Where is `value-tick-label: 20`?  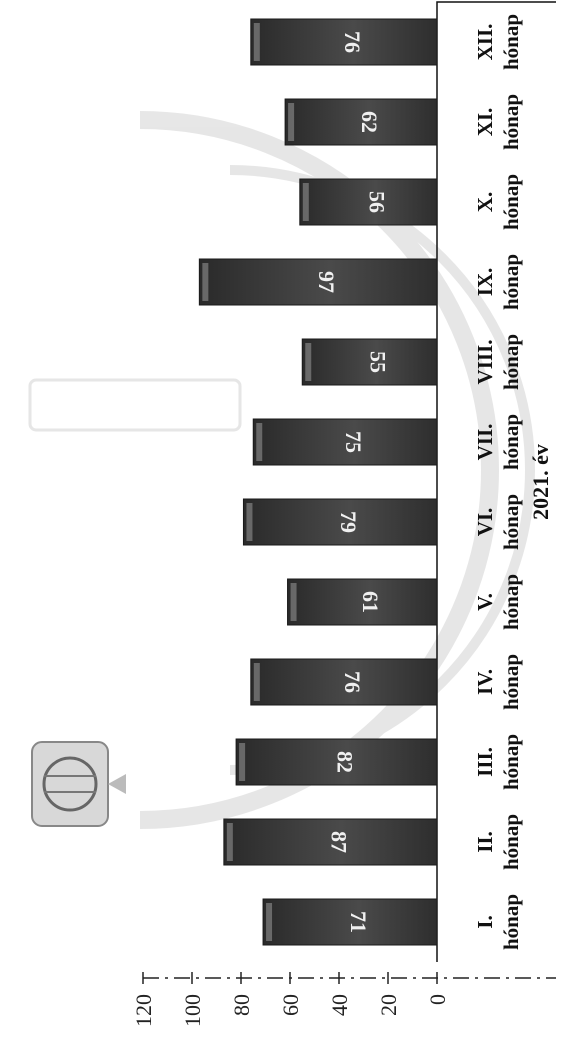 value-tick-label: 20 is located at coordinates (388, 1005).